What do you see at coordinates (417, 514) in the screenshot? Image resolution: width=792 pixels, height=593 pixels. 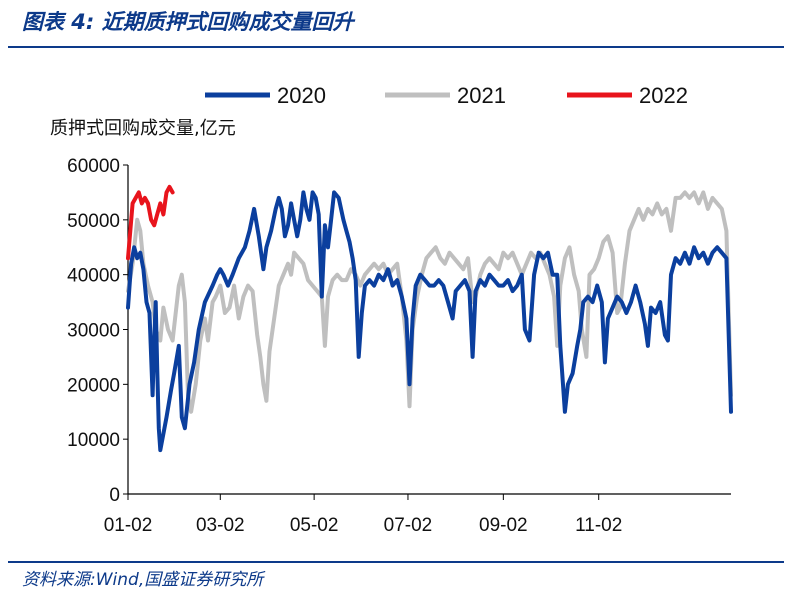 I see `x-axis: 01-02 03-02 05-02 07-02 09-02 11-02` at bounding box center [417, 514].